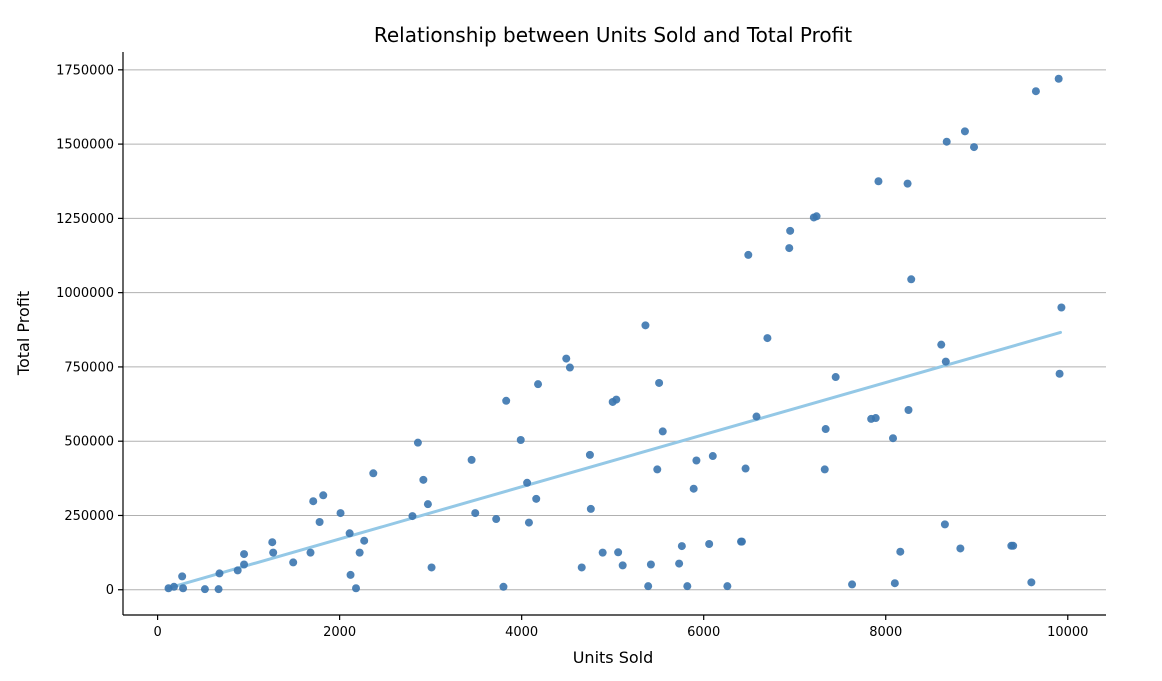  I want to click on x-tick-label: 8000, so click(885, 632).